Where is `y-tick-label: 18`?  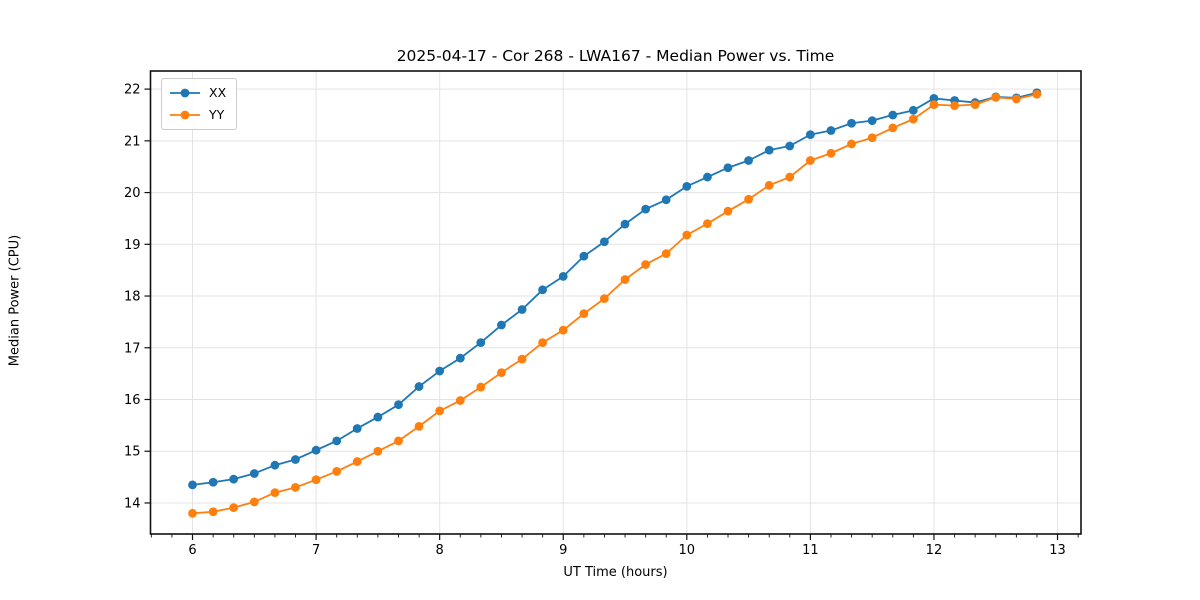 y-tick-label: 18 is located at coordinates (132, 297).